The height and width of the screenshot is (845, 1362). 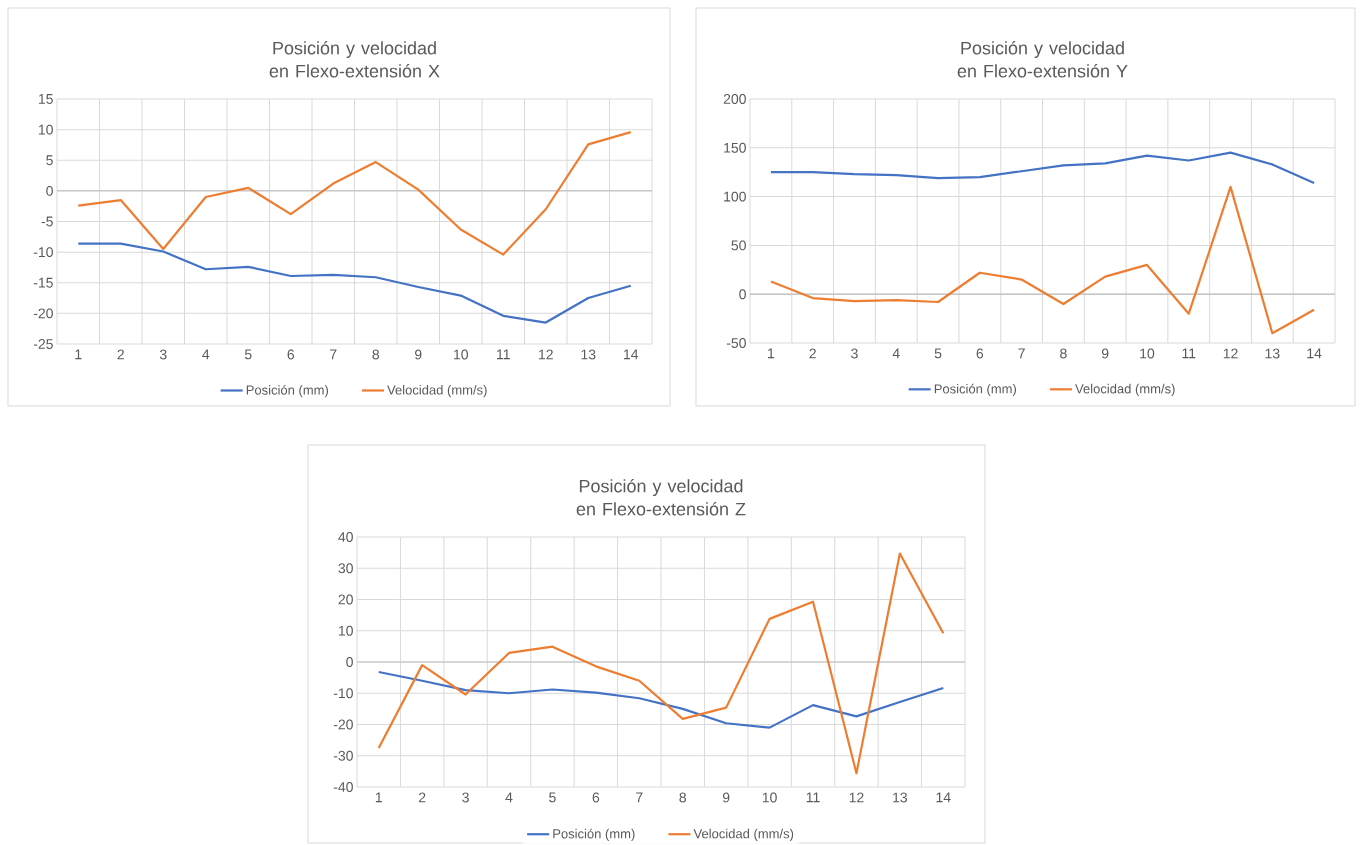 What do you see at coordinates (735, 196) in the screenshot?
I see `y-tick-label: 100` at bounding box center [735, 196].